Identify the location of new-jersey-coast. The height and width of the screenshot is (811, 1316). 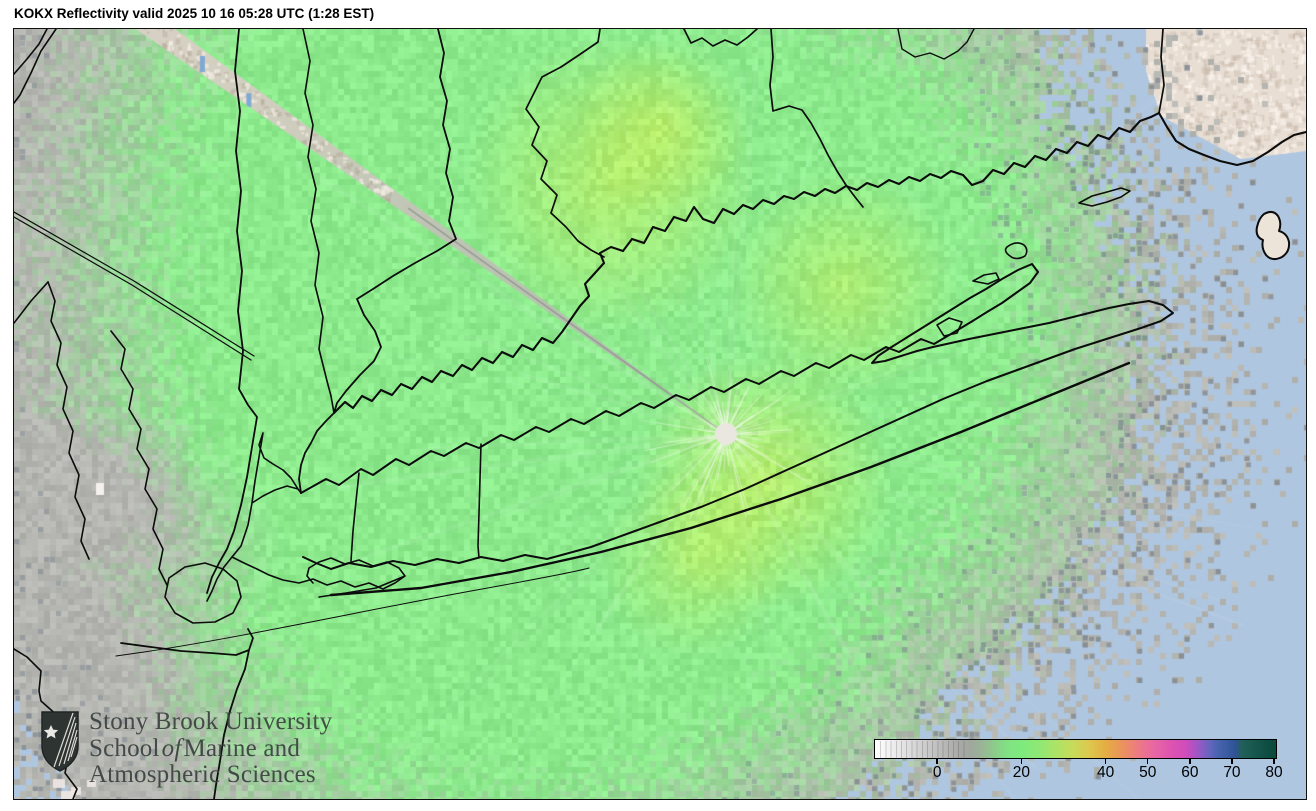
(187, 713).